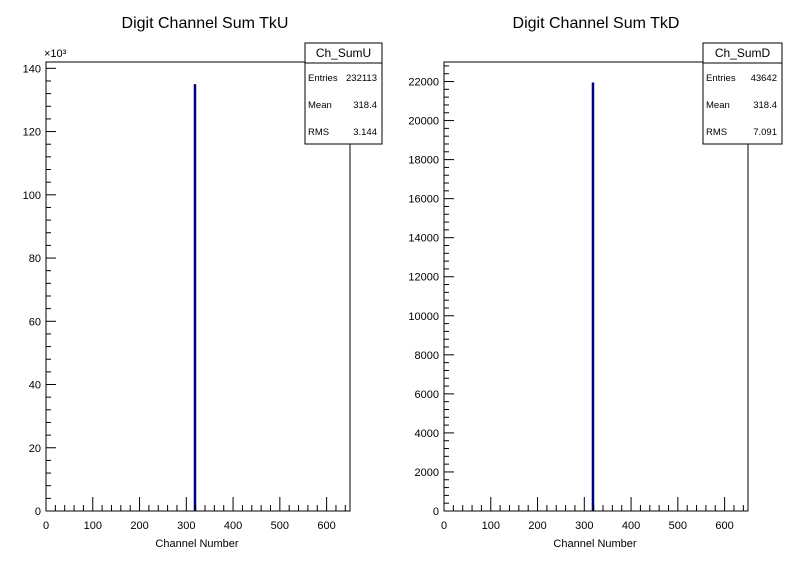  Describe the element at coordinates (35, 449) in the screenshot. I see `y-tick-label: 20` at that location.